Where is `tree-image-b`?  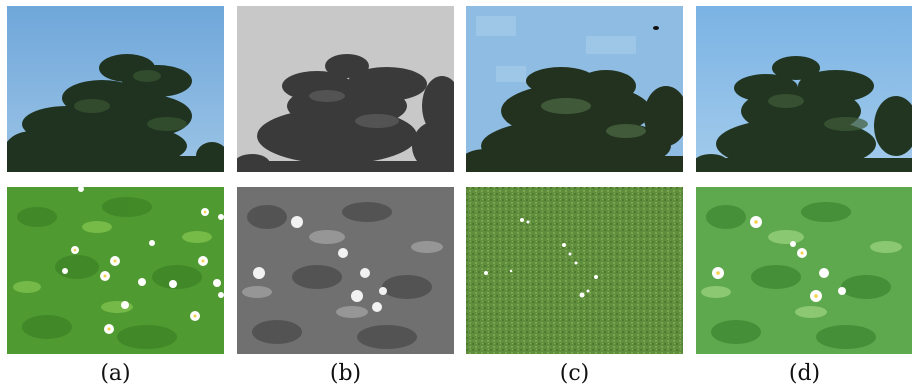
tree-image-b is located at coordinates (345, 89).